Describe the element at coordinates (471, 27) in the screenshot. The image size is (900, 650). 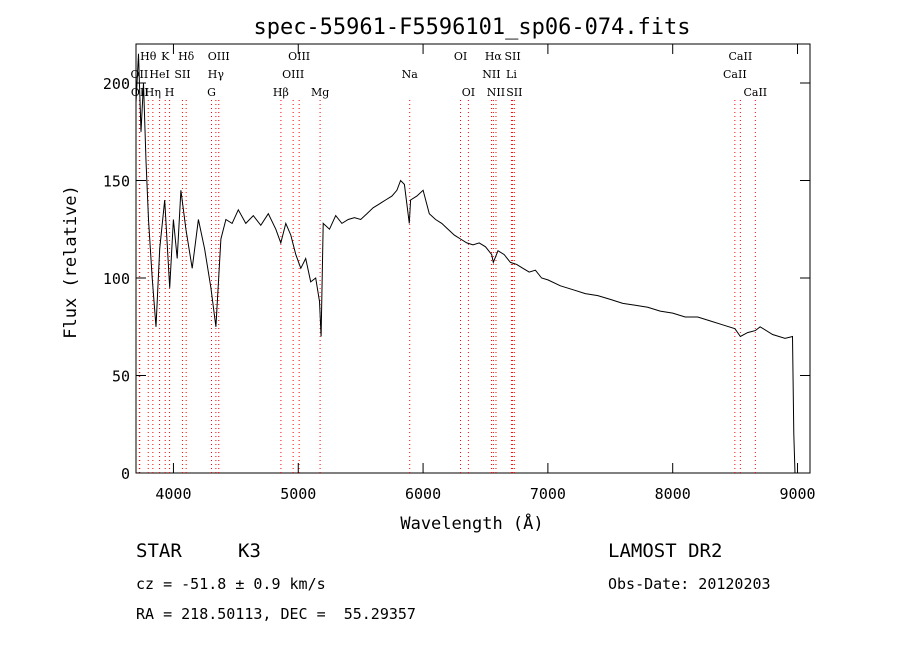
I see `chart-title: spec-55961-F5596101_sp06-074.fits` at that location.